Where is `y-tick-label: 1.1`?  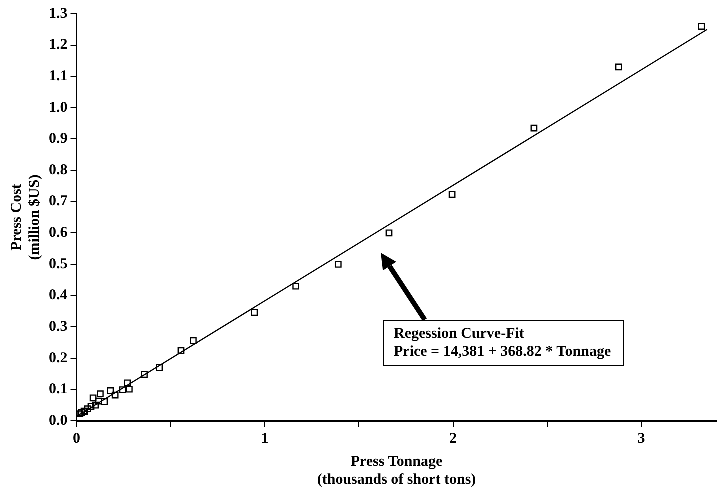
y-tick-label: 1.1 is located at coordinates (58, 76).